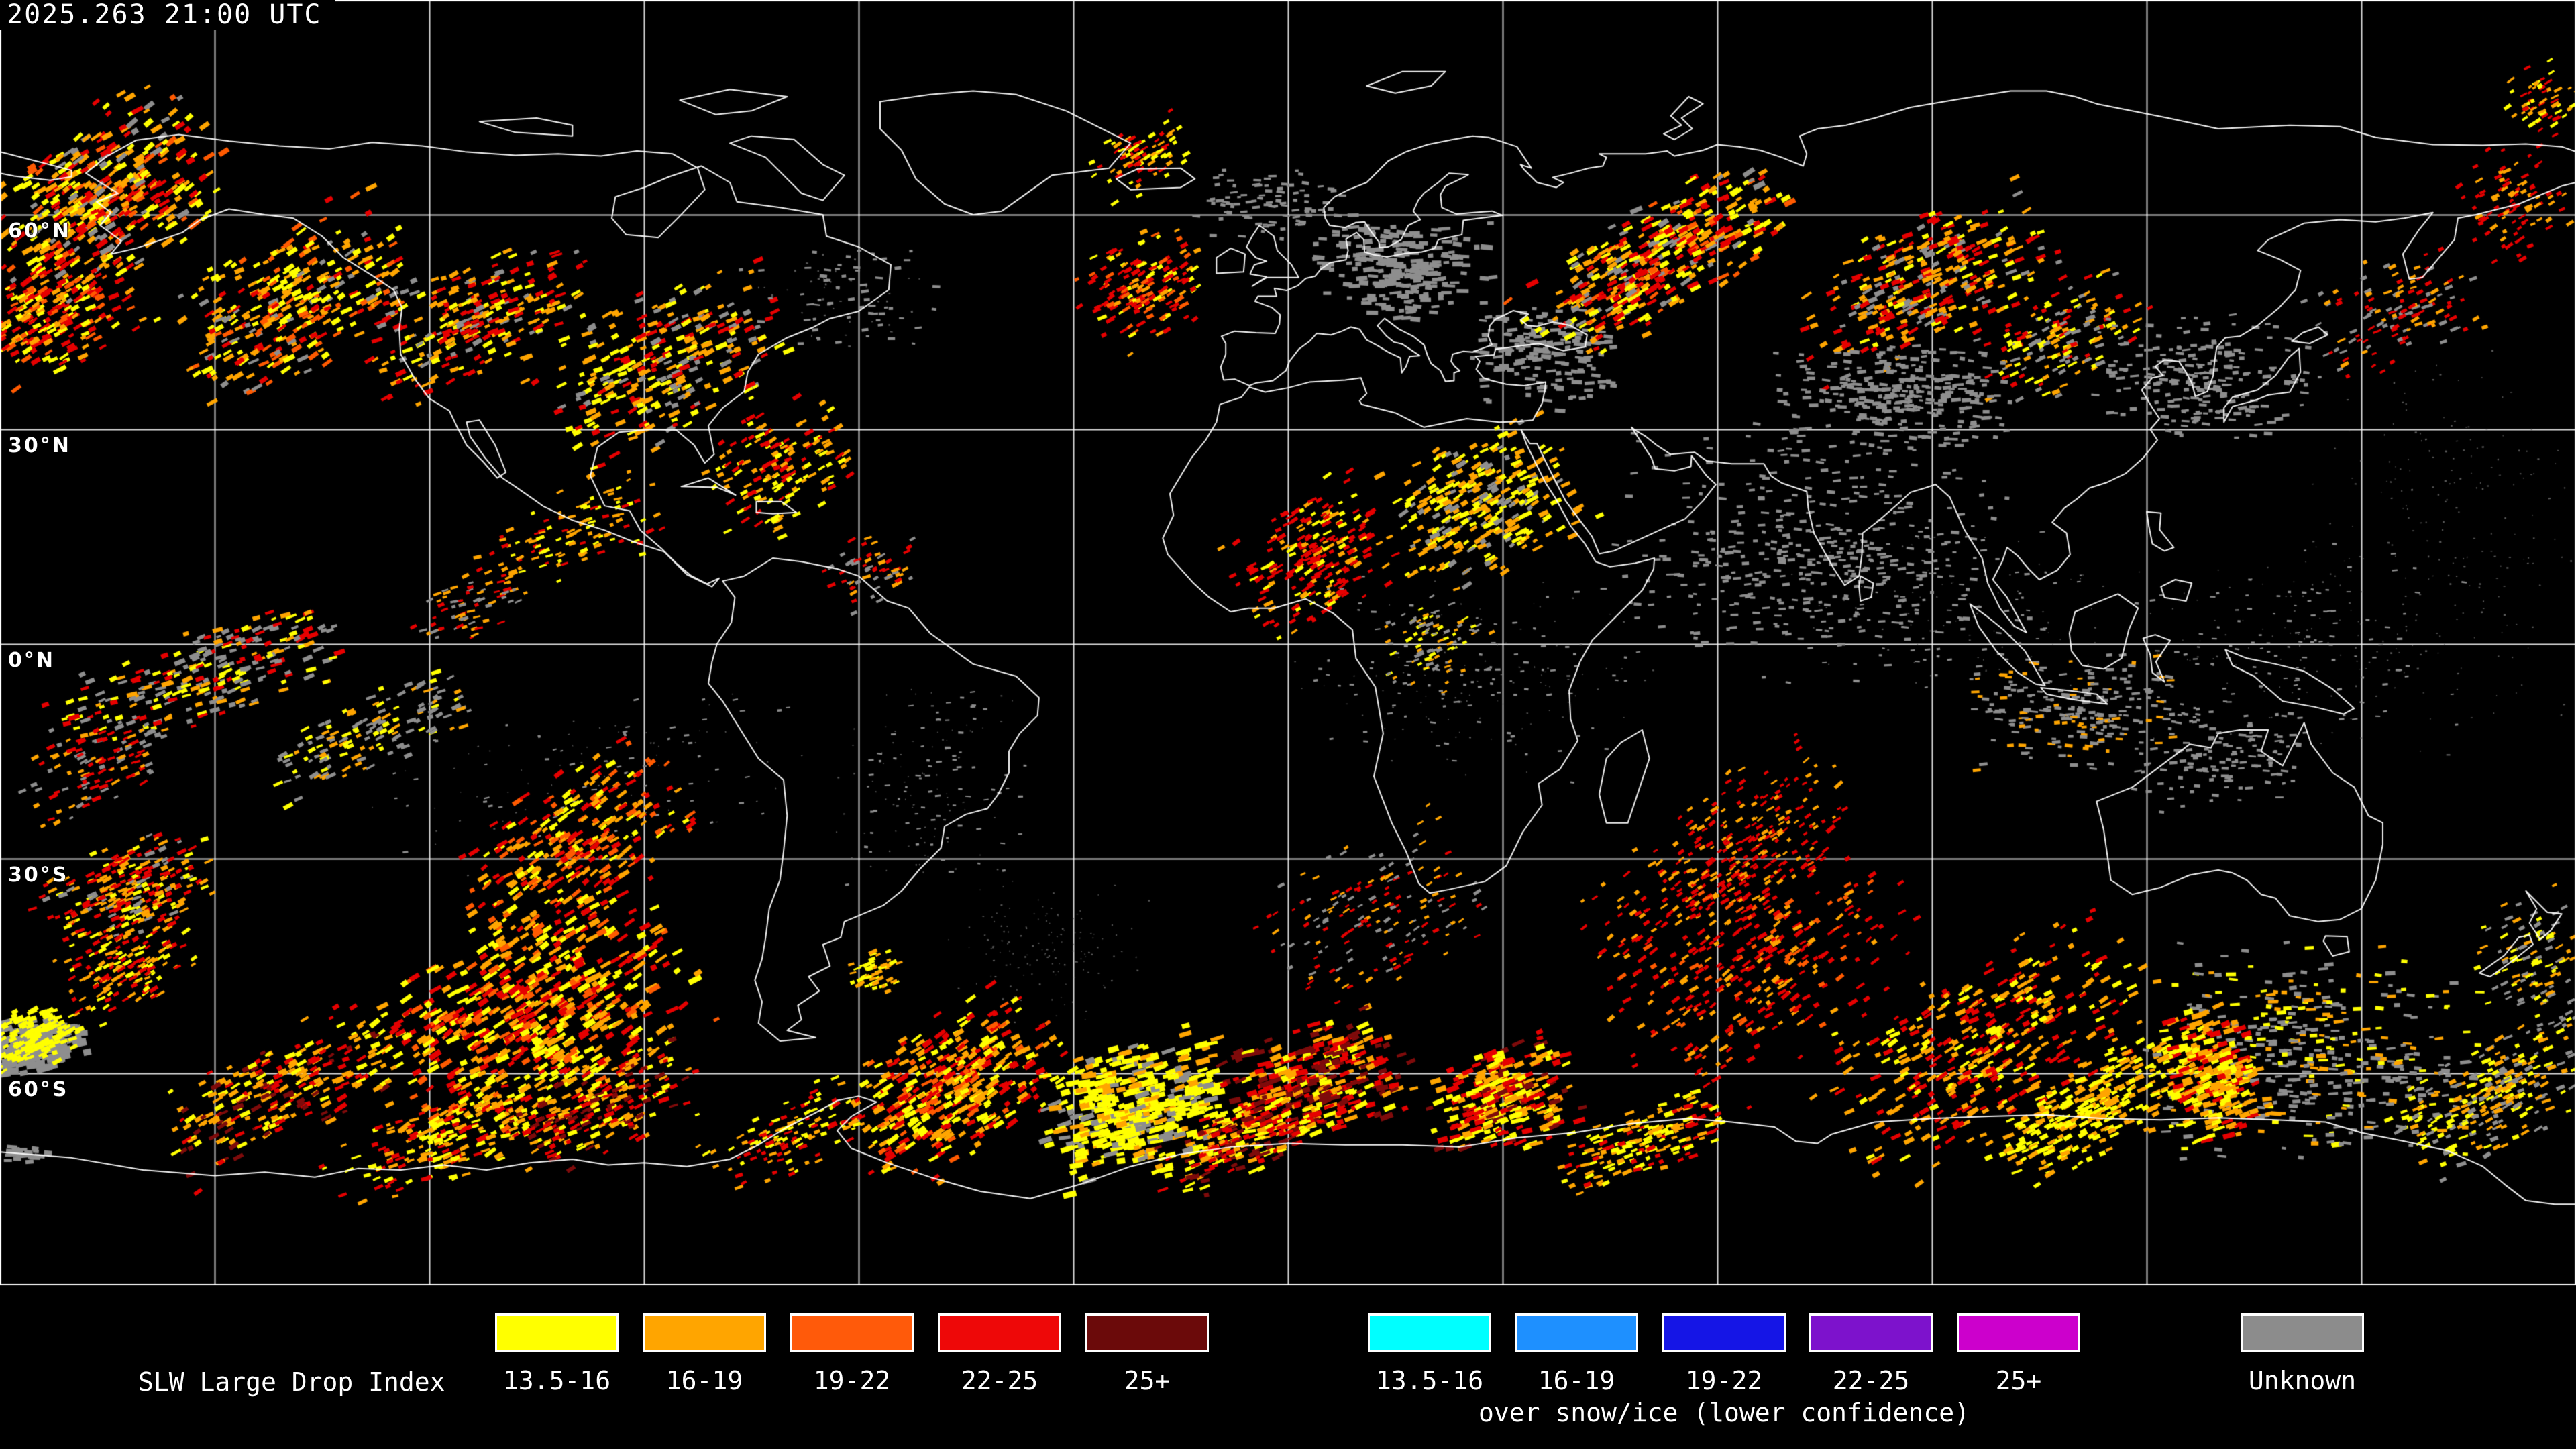 This screenshot has width=2576, height=1449. Describe the element at coordinates (167, 15) in the screenshot. I see `timestamp-label: 2025.263 21:00 UTC` at that location.